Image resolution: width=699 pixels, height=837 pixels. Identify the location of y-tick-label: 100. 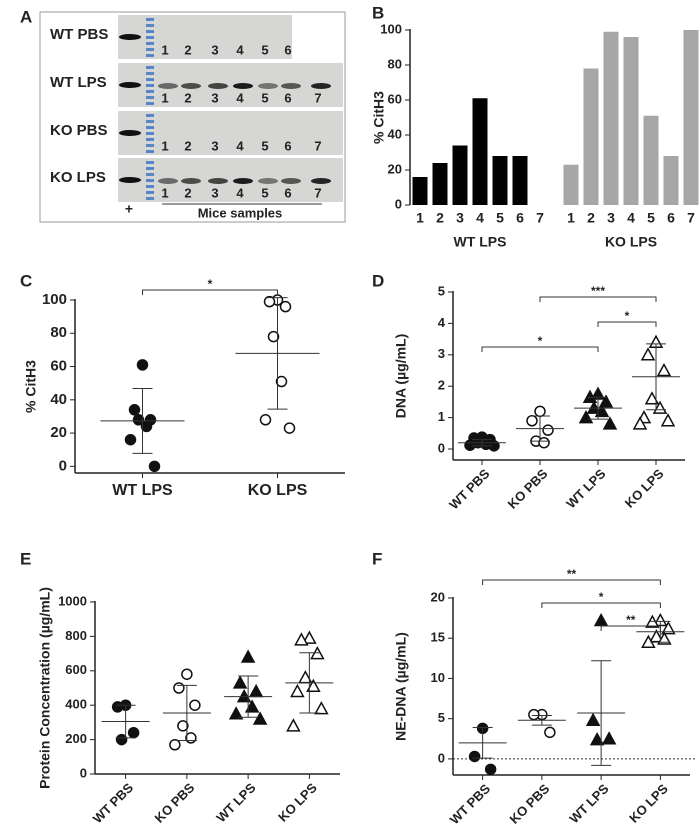
(391, 28).